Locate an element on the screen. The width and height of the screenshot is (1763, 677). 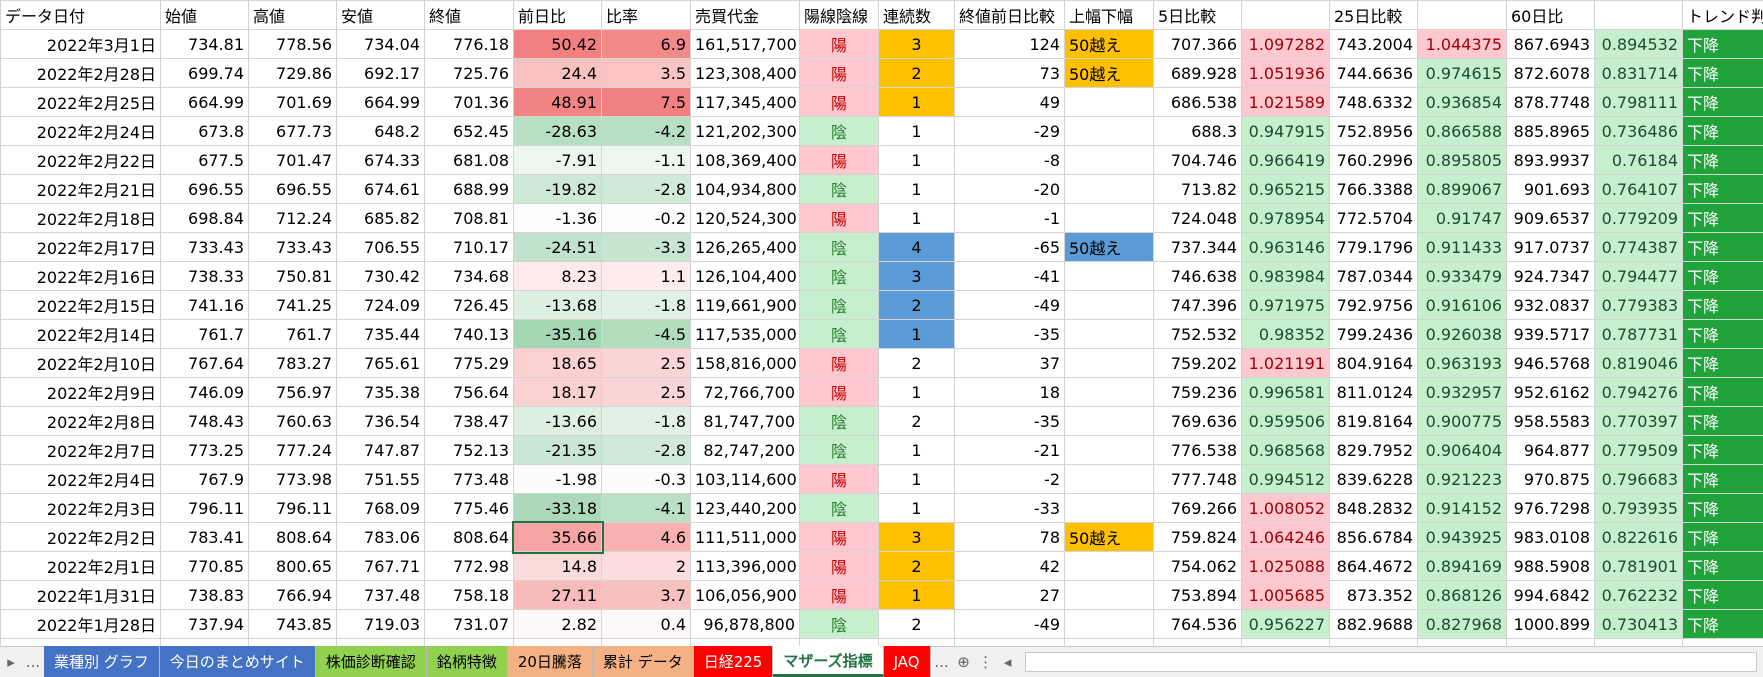
cell: 0.819046 is located at coordinates (1639, 363).